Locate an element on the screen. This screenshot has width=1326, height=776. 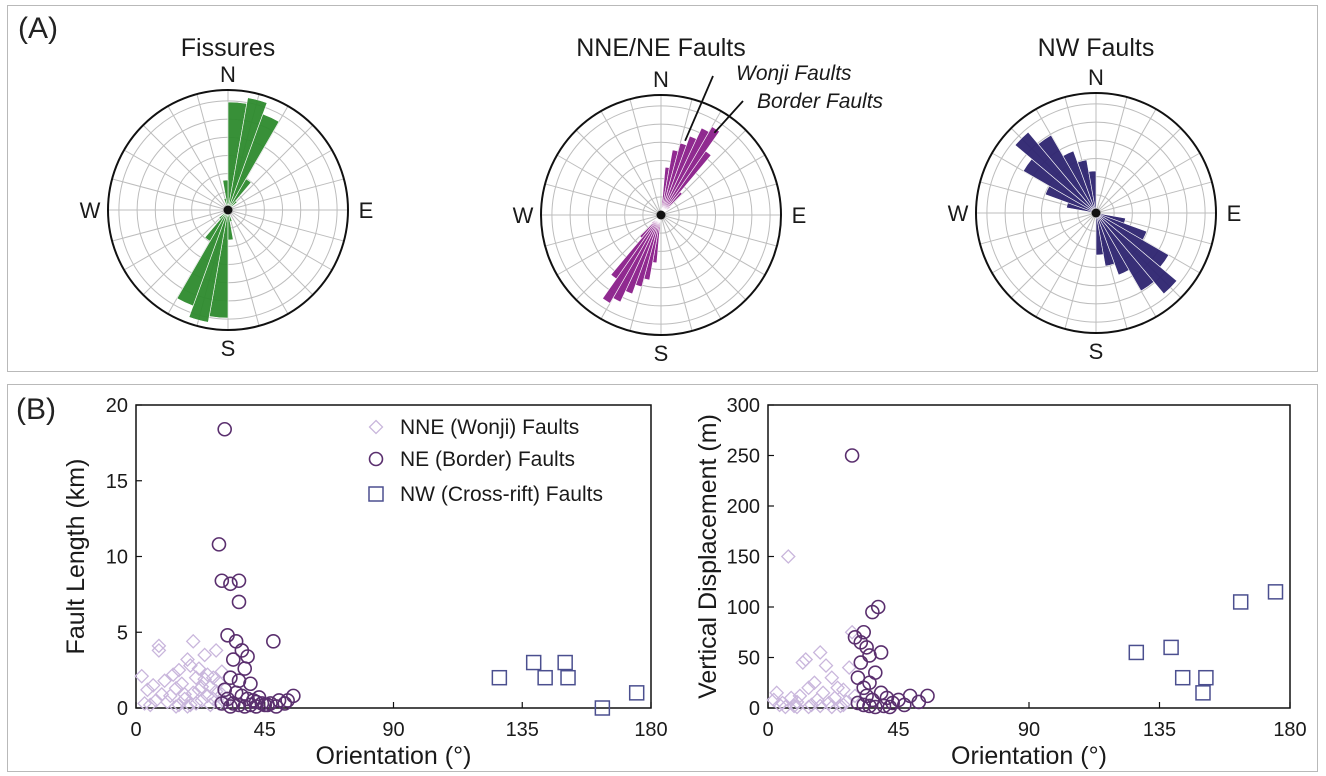
rose-outer-ring is located at coordinates (228, 210).